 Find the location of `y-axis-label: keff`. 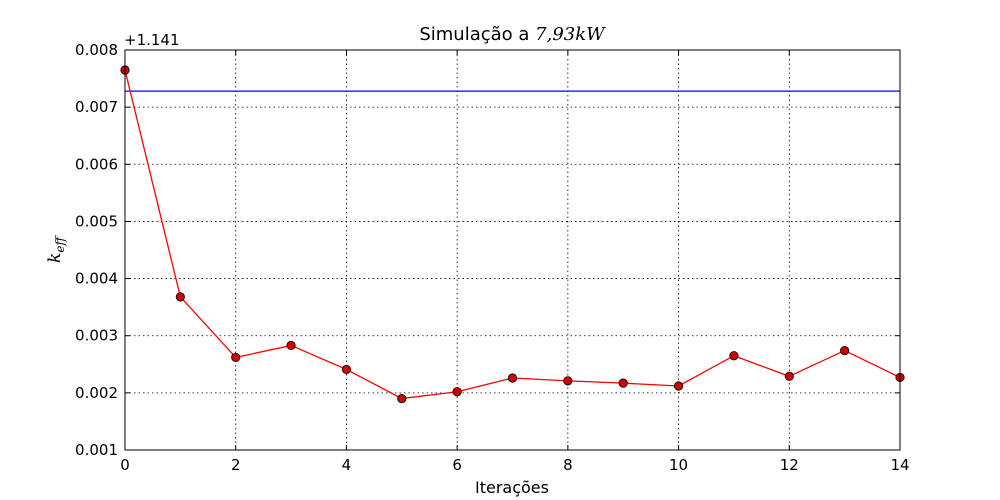

y-axis-label: keff is located at coordinates (56, 250).